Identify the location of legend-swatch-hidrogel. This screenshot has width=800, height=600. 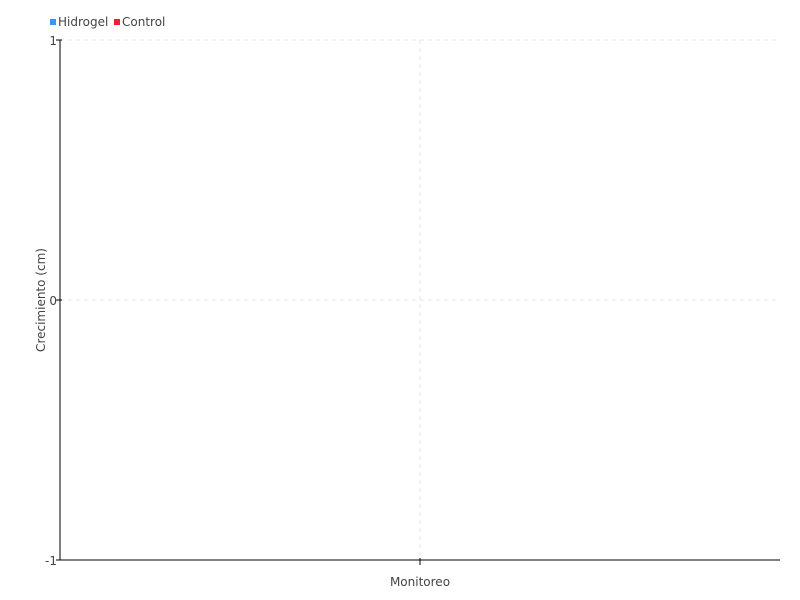
(53, 22).